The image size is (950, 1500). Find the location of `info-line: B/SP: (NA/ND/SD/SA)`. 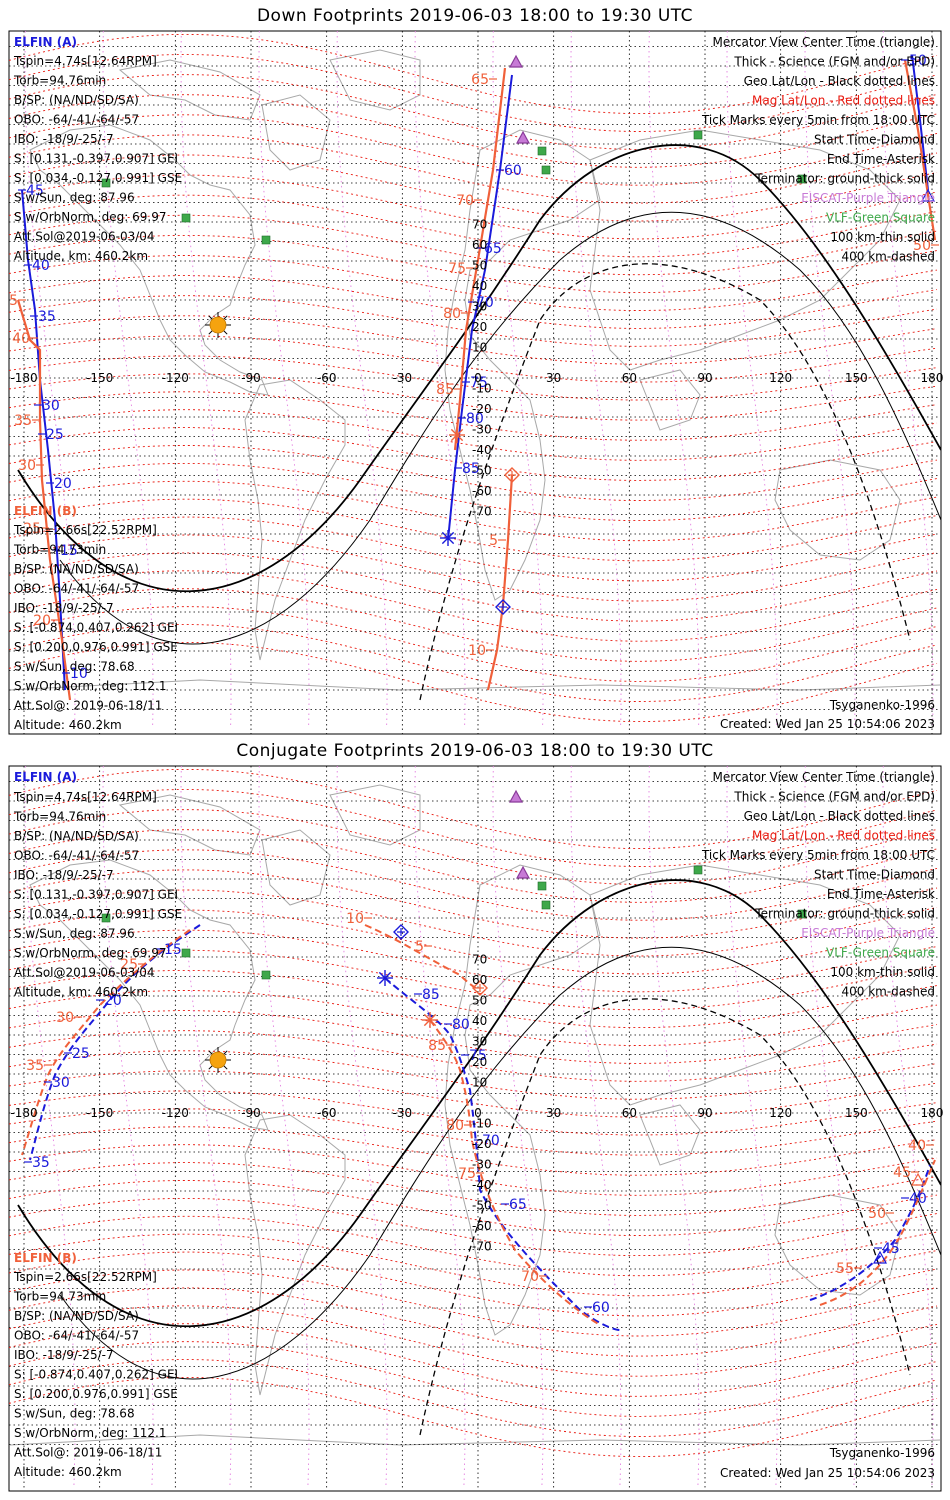

info-line: B/SP: (NA/ND/SD/SA) is located at coordinates (76, 569).